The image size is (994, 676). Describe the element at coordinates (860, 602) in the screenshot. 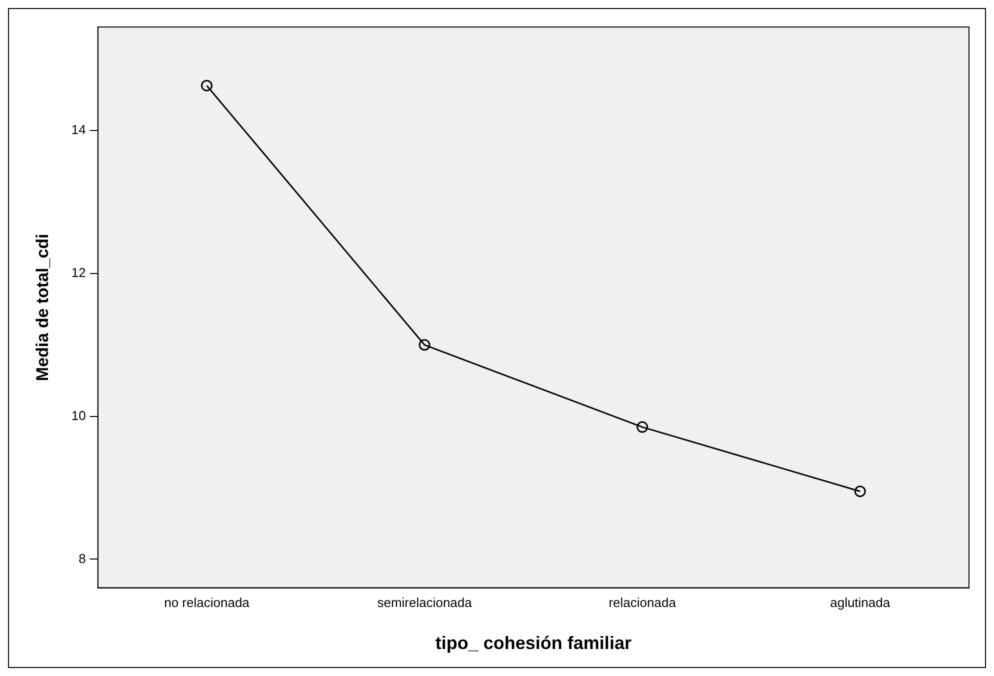

I see `x-tick-label: aglutinada` at that location.